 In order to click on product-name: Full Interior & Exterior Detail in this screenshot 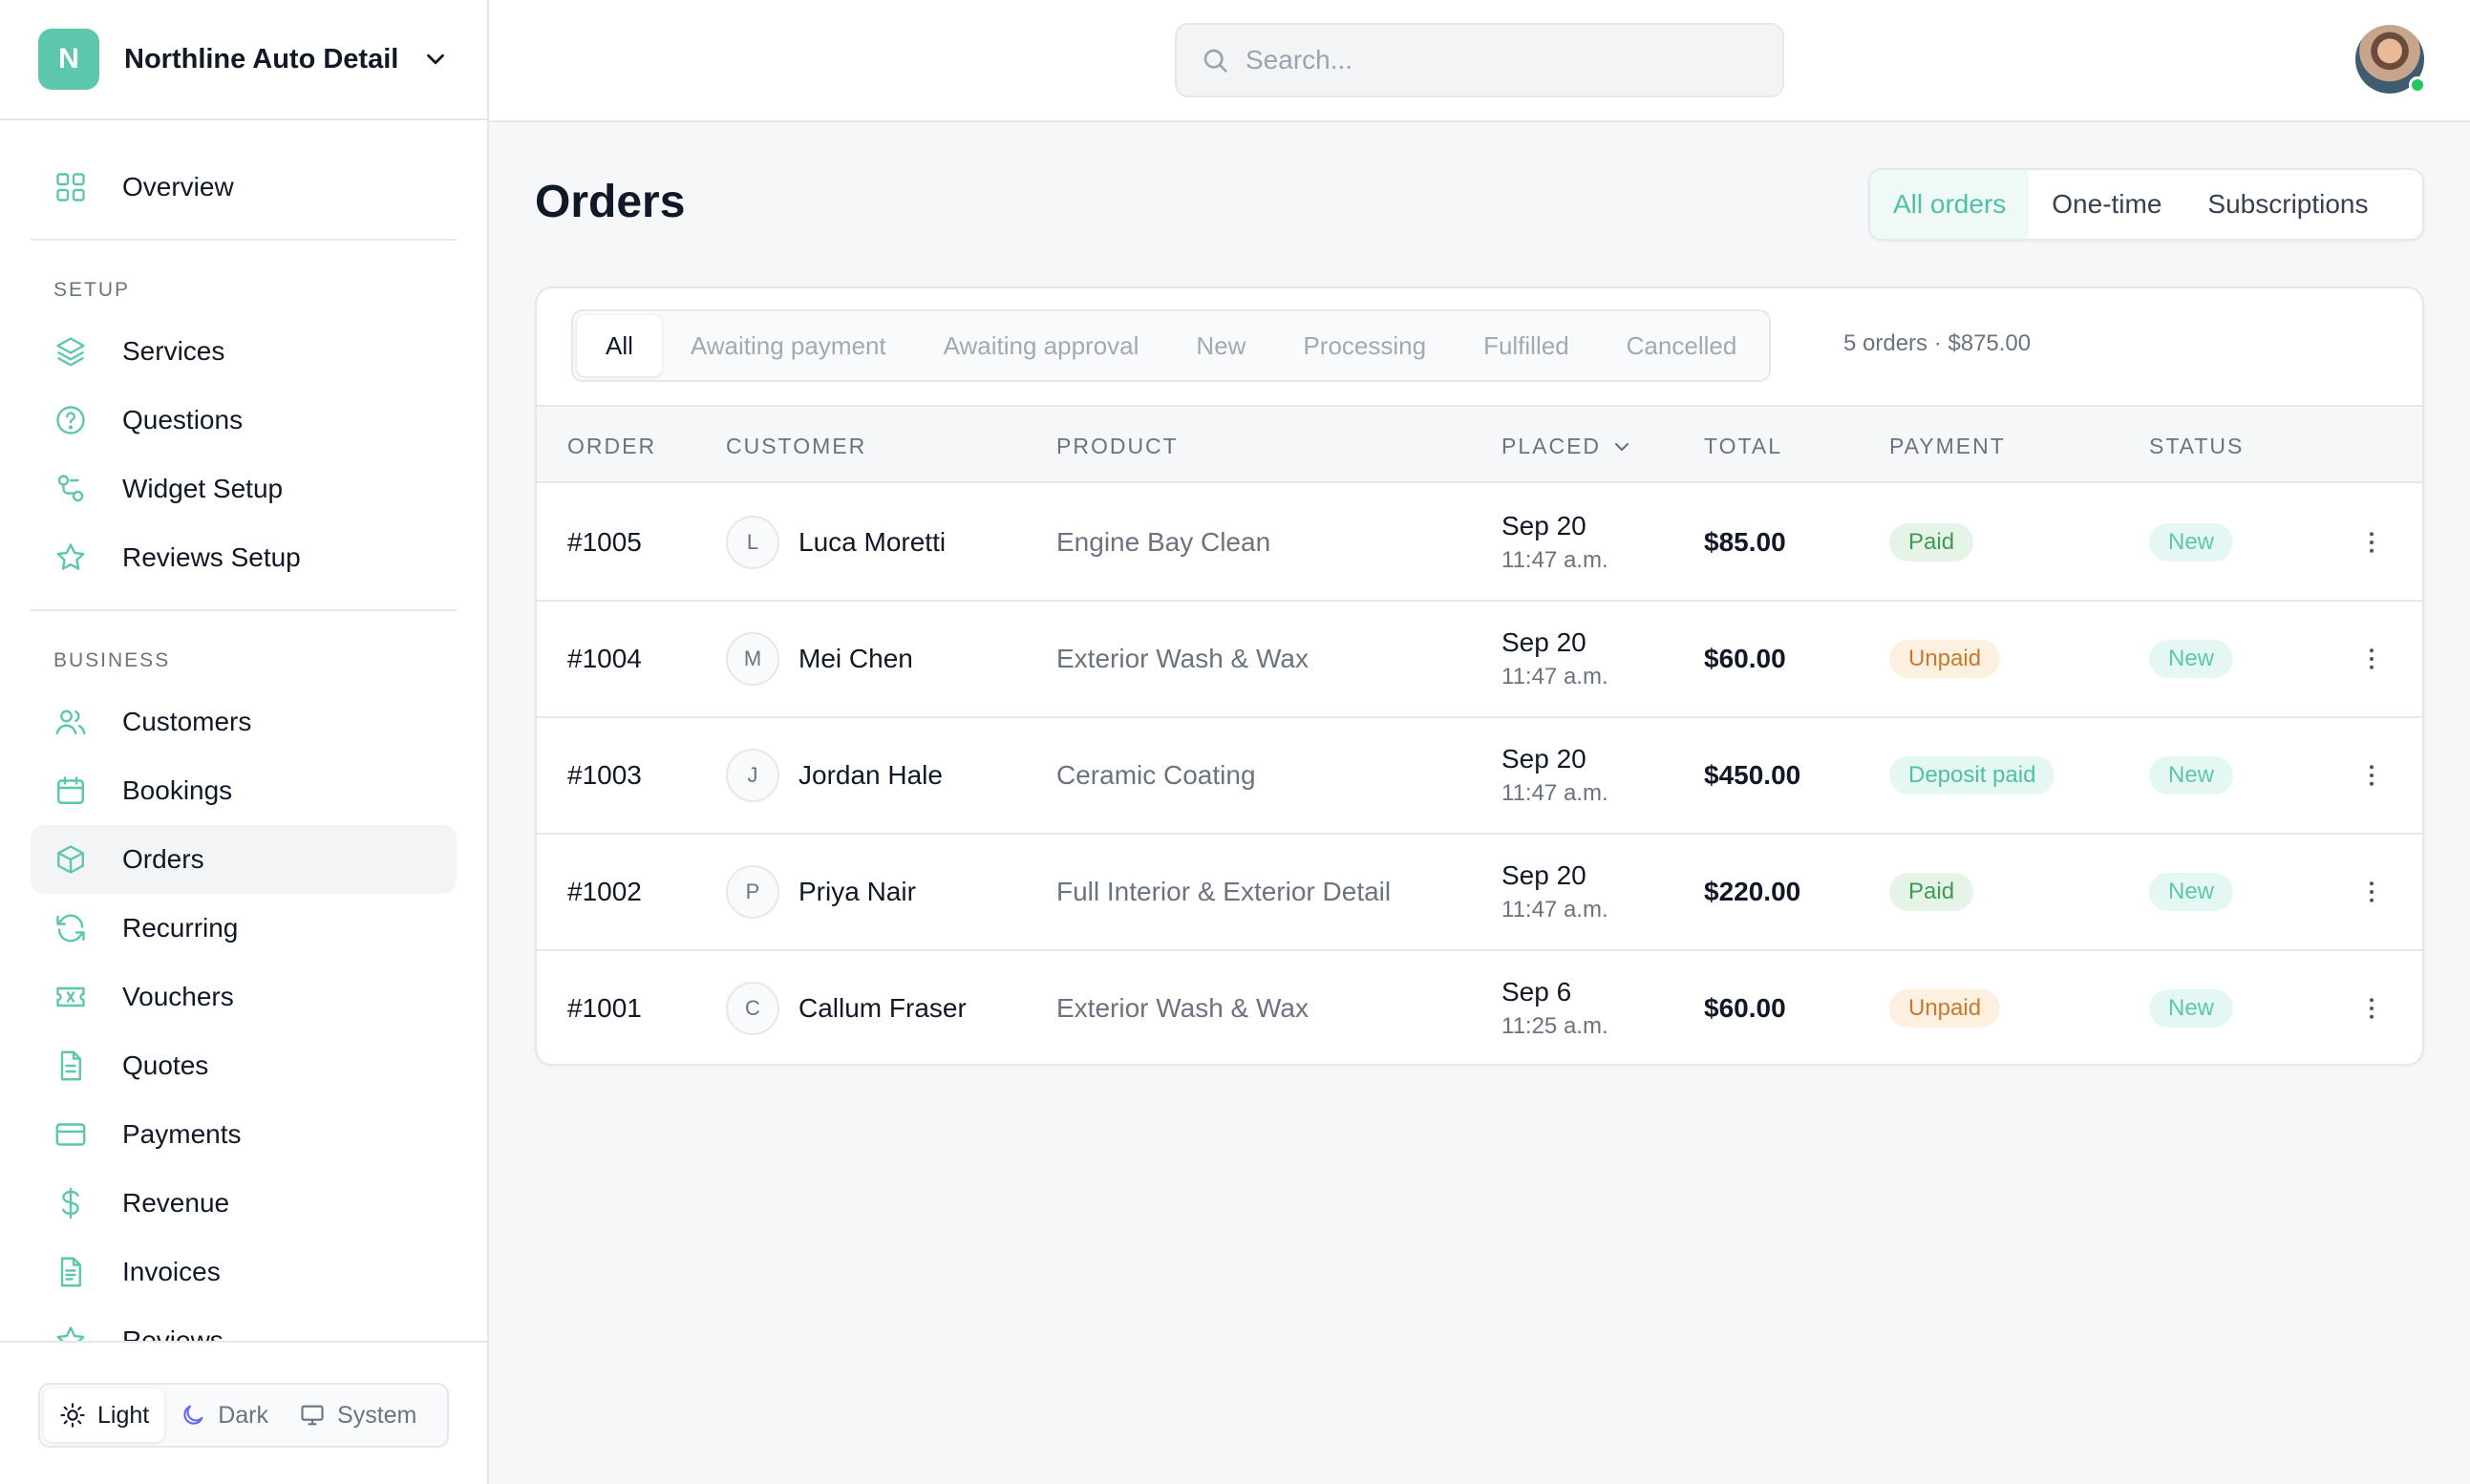, I will do `click(1224, 892)`.